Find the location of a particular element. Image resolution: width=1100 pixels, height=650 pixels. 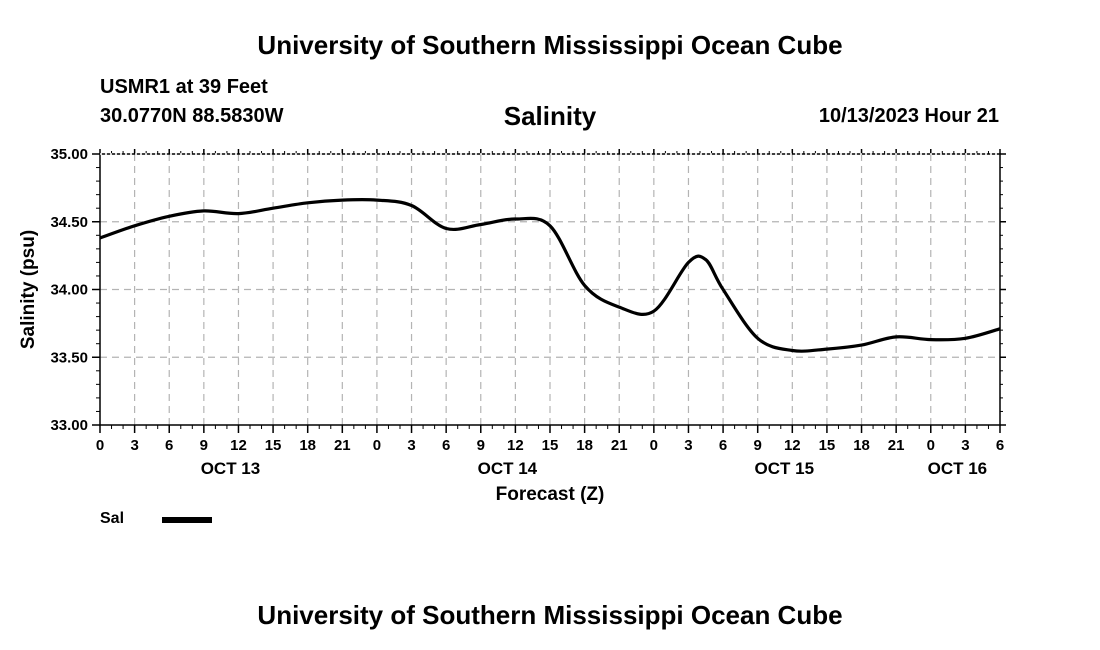

station-coordinates: 30.0770N 88.5830W is located at coordinates (192, 116).